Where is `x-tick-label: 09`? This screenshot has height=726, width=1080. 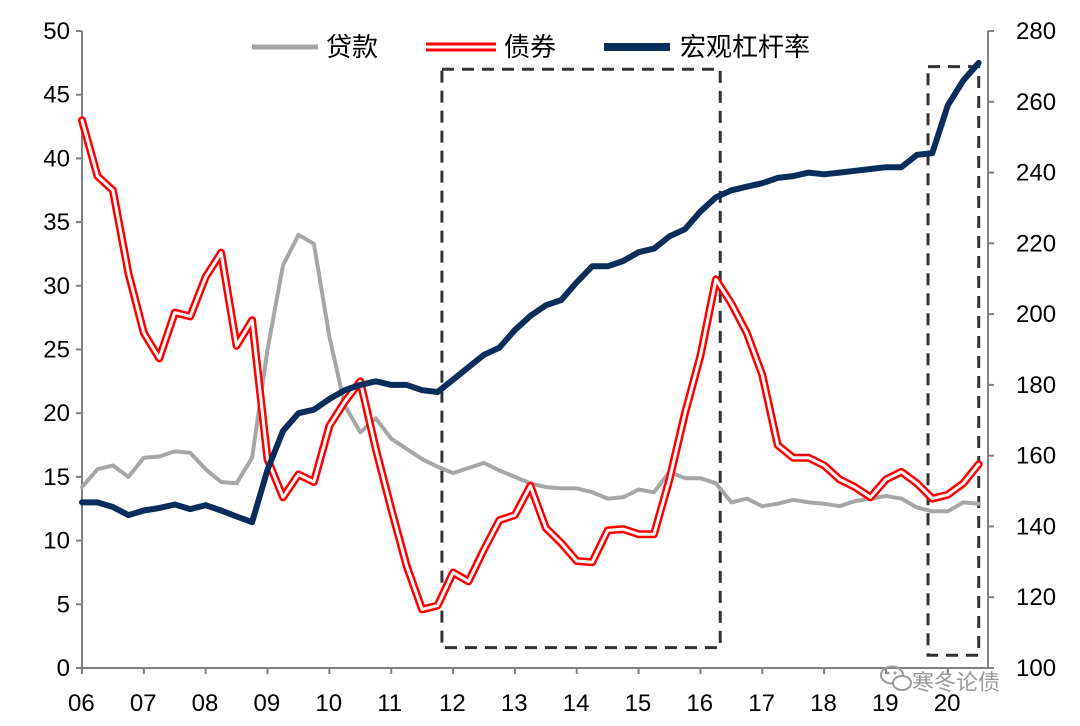
x-tick-label: 09 is located at coordinates (267, 703).